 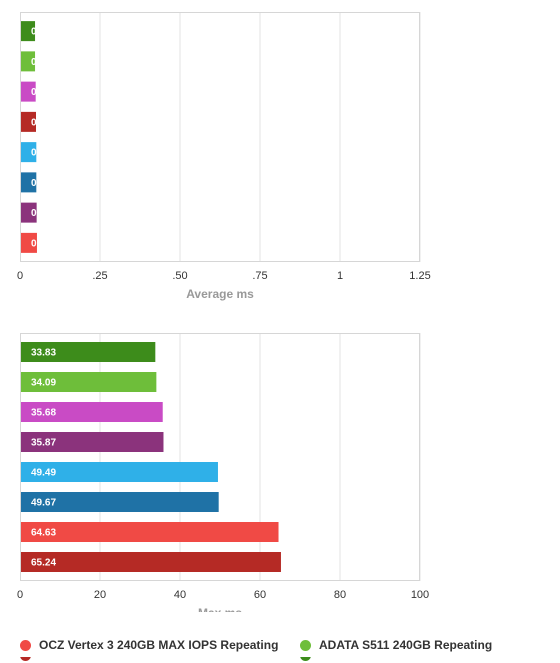 What do you see at coordinates (420, 595) in the screenshot?
I see `x-tick-label: 100` at bounding box center [420, 595].